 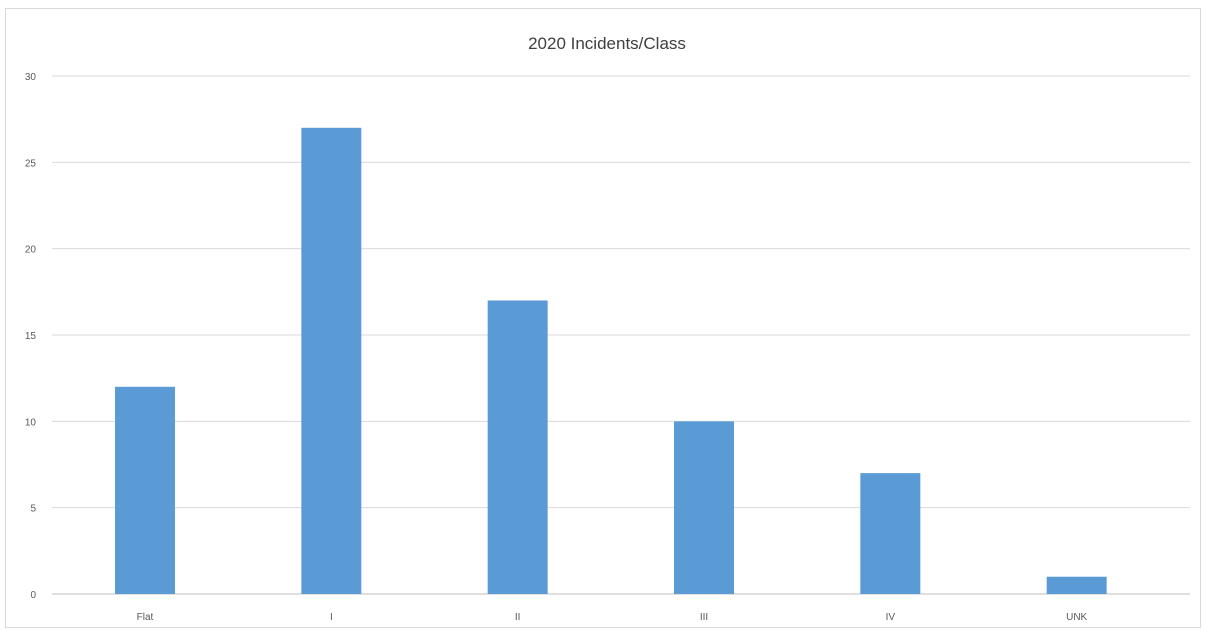 I want to click on x-tick-label: III, so click(x=704, y=617).